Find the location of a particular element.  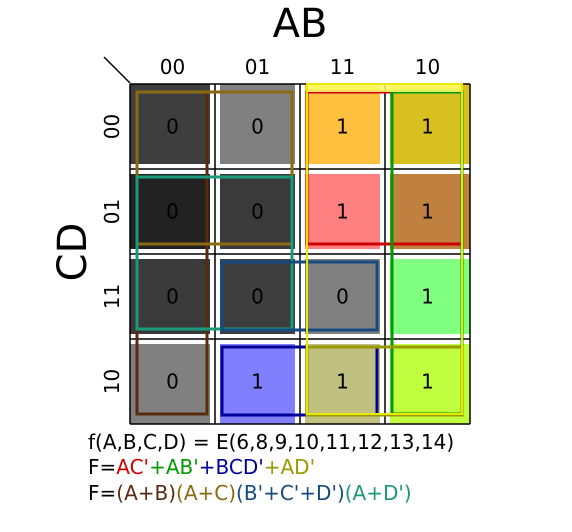

group-bcd-prime is located at coordinates (299, 381).